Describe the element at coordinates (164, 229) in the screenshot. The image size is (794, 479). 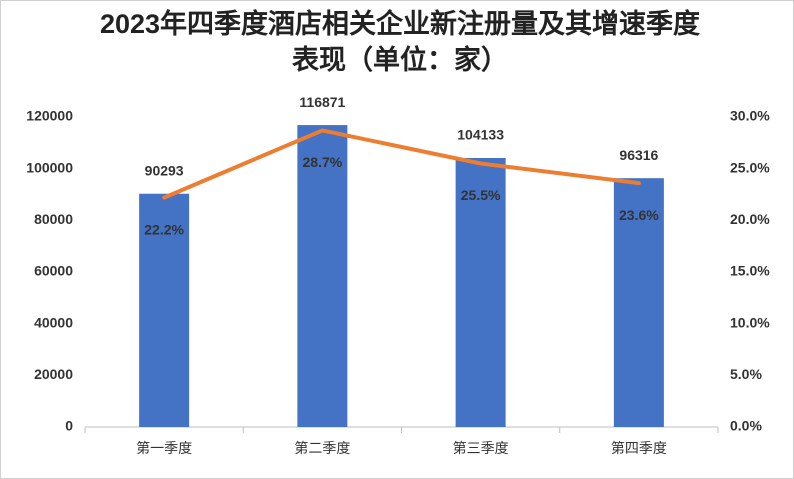
I see `line-value-label: 22.2%` at that location.